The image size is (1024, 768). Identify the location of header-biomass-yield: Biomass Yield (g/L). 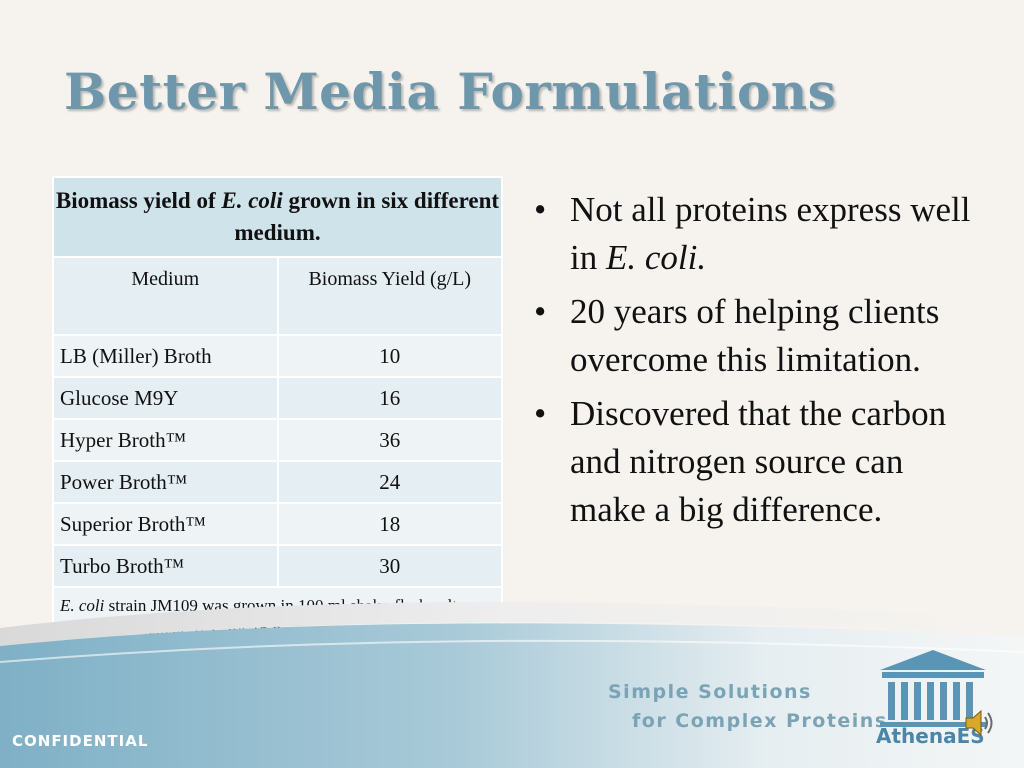
(389, 296).